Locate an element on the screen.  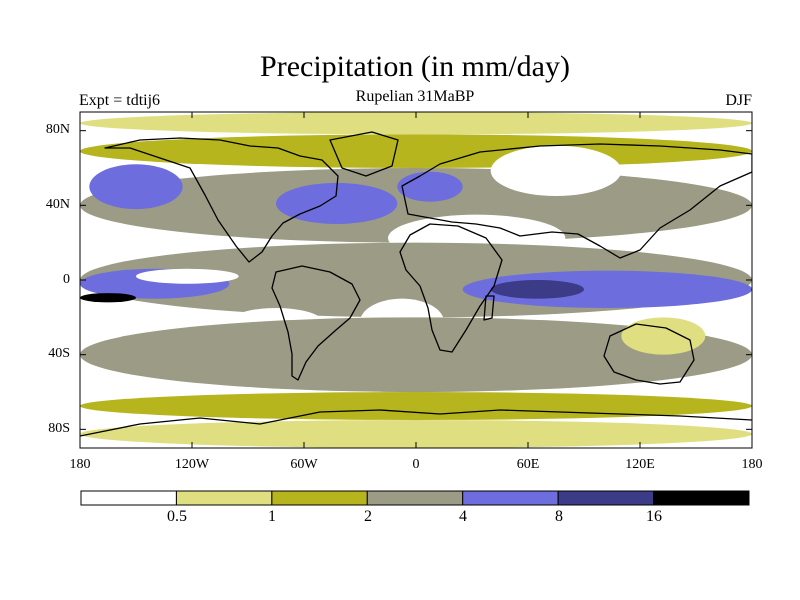
precip-region-north-60s is located at coordinates (416, 151).